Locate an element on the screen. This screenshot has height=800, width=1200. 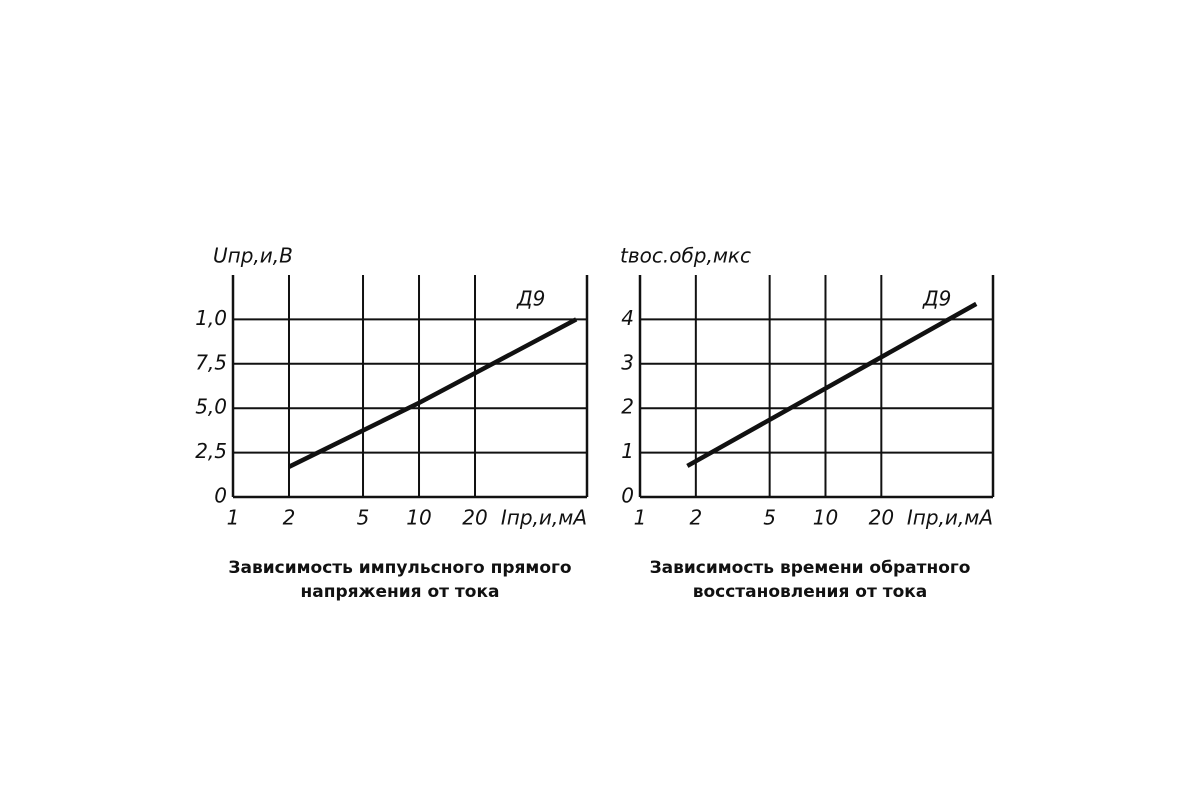
y-tick-label: 1 is located at coordinates (627, 451).